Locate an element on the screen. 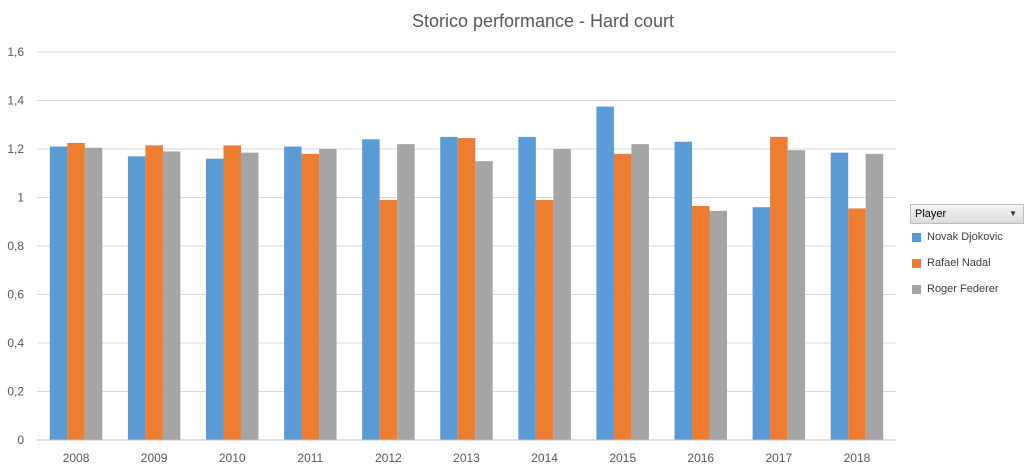 This screenshot has width=1033, height=474. legend-label: Novak Djokovic is located at coordinates (965, 237).